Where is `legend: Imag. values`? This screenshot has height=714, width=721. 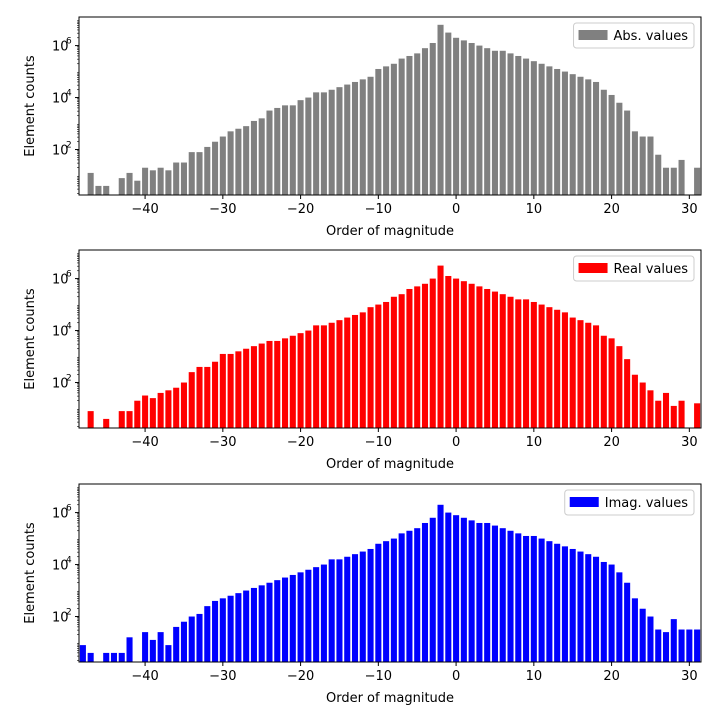 legend: Imag. values is located at coordinates (629, 502).